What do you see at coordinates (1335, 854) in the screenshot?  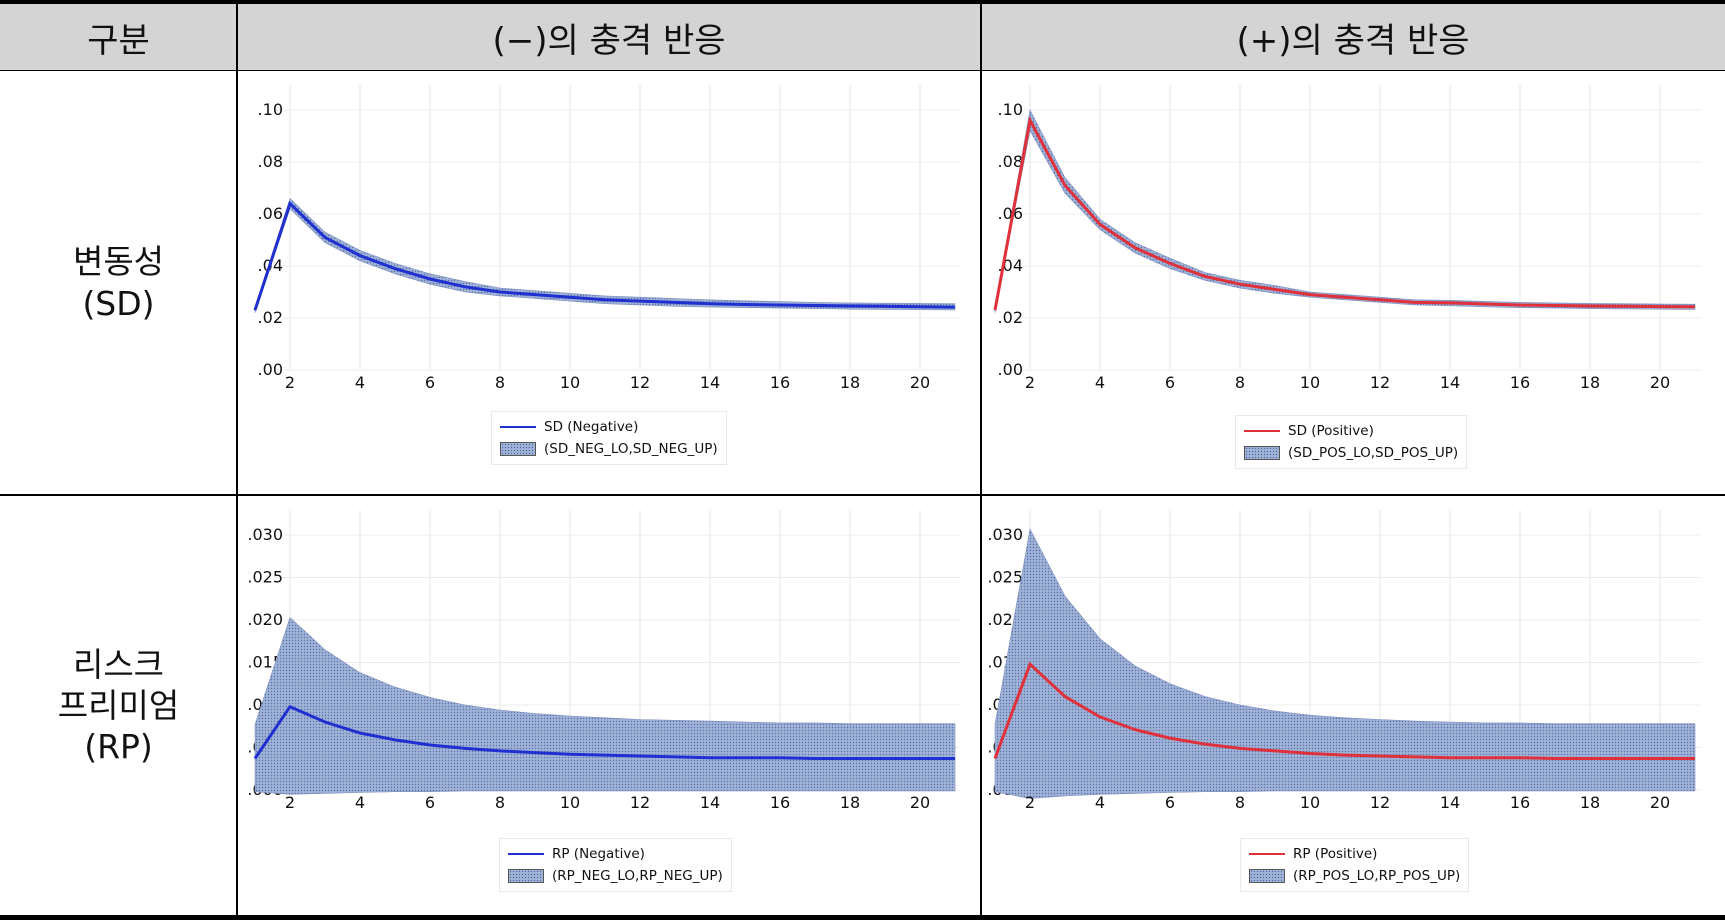 I see `legend-label: RP (Positive)` at bounding box center [1335, 854].